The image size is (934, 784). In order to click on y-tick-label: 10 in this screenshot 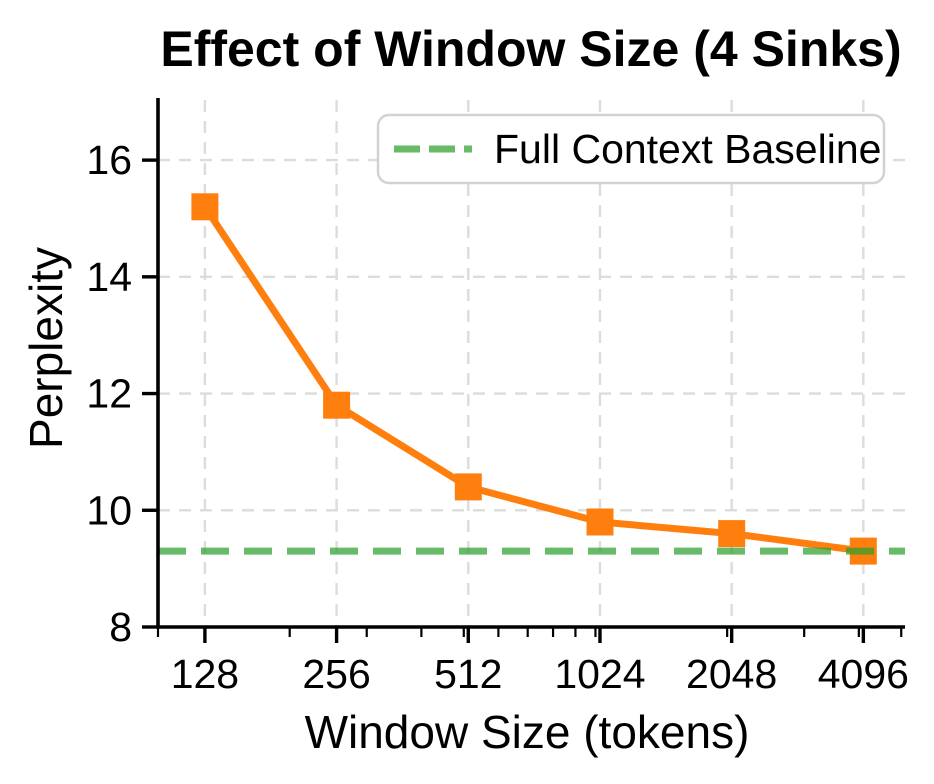, I will do `click(109, 510)`.